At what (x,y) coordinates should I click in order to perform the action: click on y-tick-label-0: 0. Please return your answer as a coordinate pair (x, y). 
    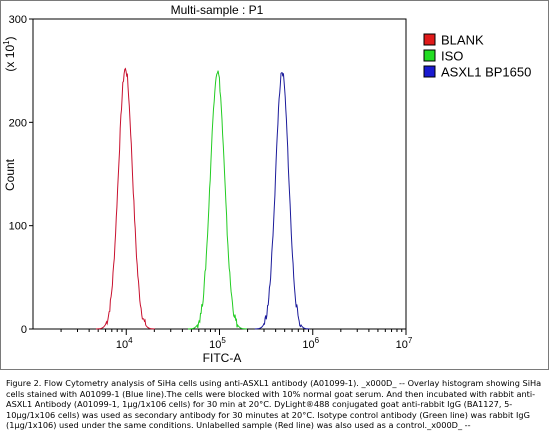
    Looking at the image, I should click on (24, 330).